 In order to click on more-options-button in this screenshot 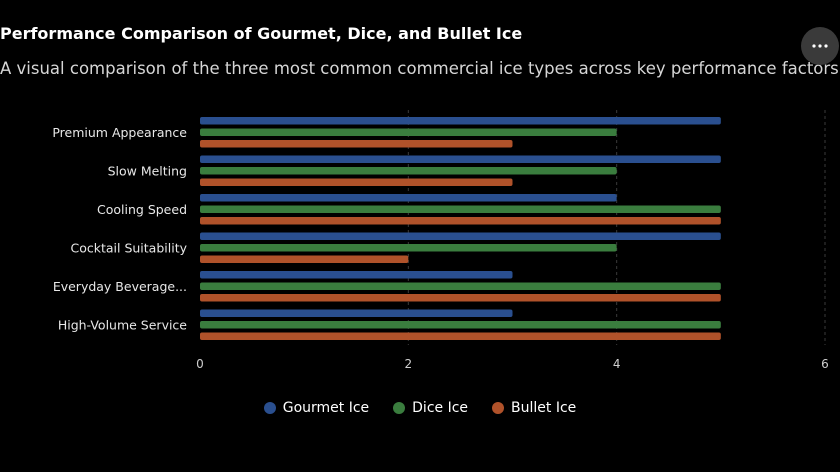, I will do `click(820, 46)`.